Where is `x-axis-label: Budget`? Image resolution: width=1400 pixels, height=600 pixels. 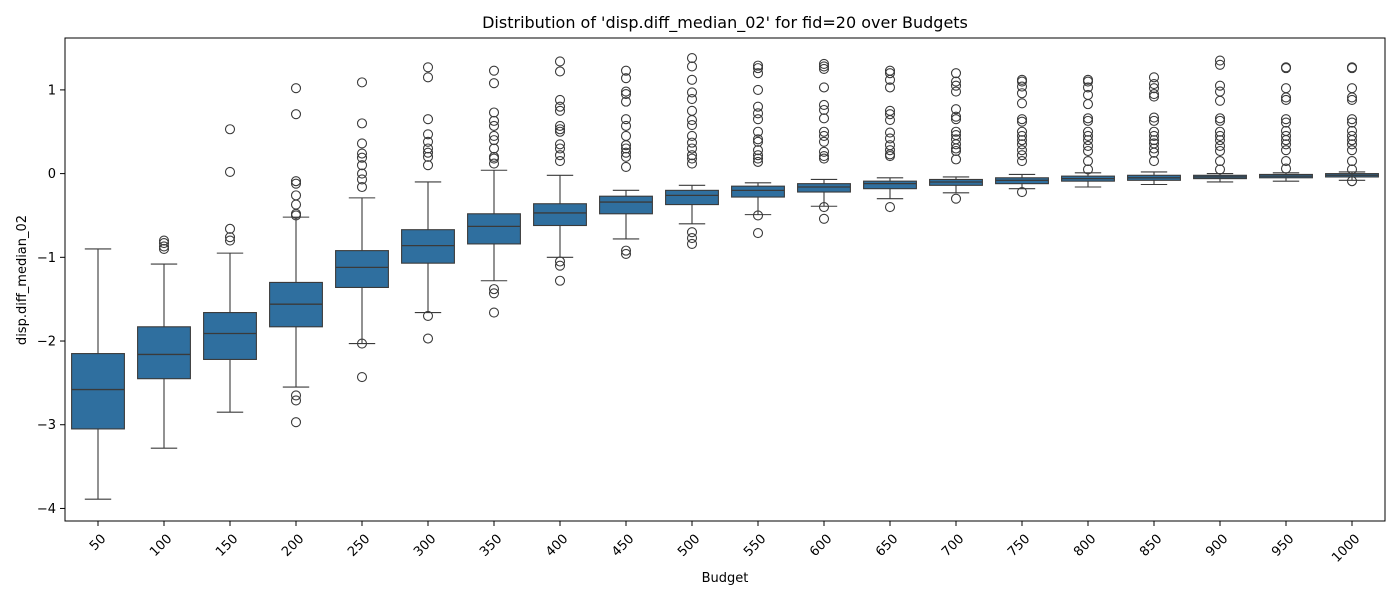
x-axis-label: Budget is located at coordinates (725, 578).